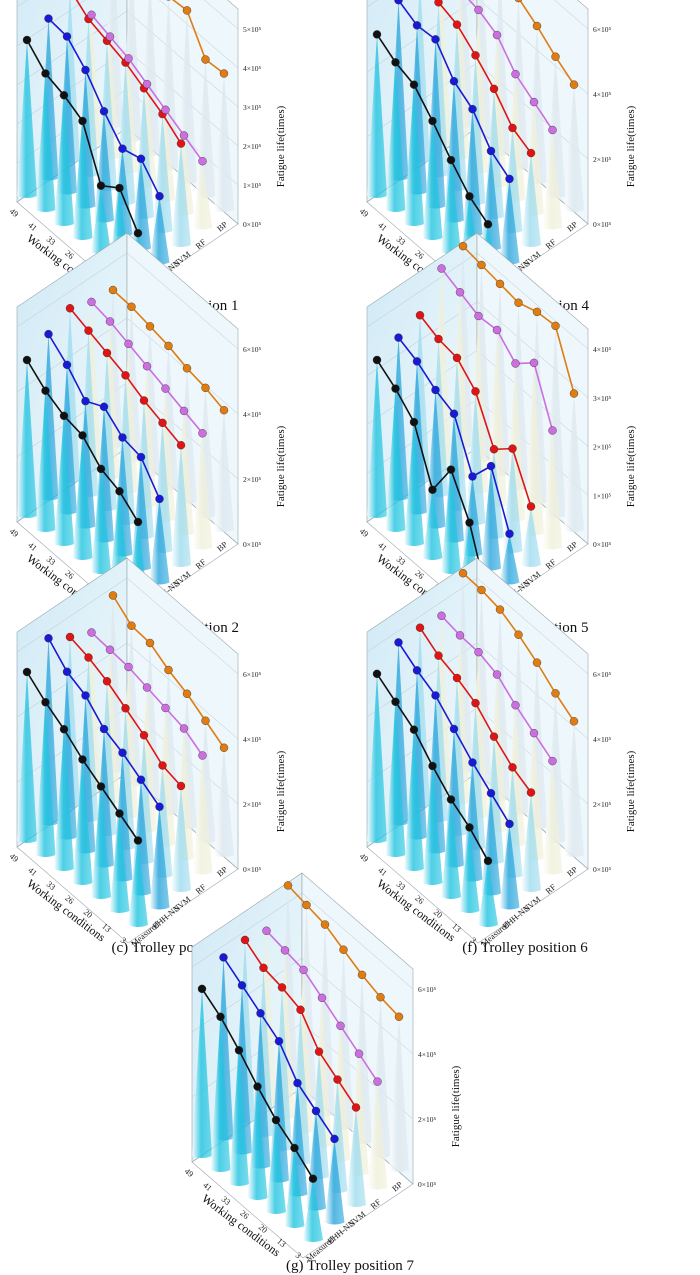 The height and width of the screenshot is (1275, 700). What do you see at coordinates (474, 940) in the screenshot?
I see `condition-tick-label: 3` at bounding box center [474, 940].